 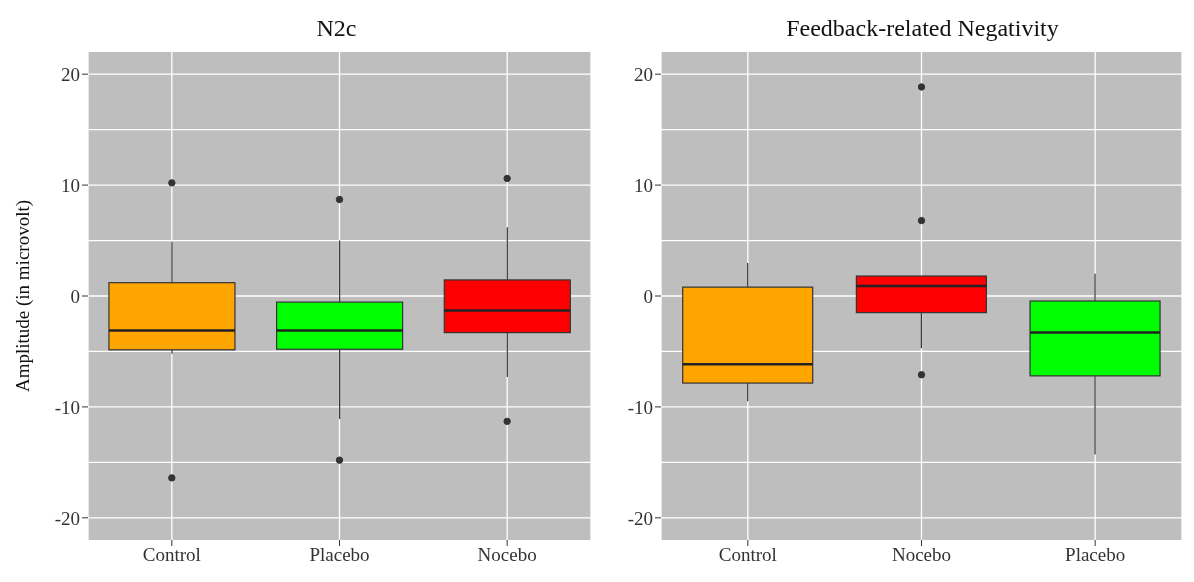 I want to click on chart-title: Feedback-related Negativity, so click(x=922, y=28).